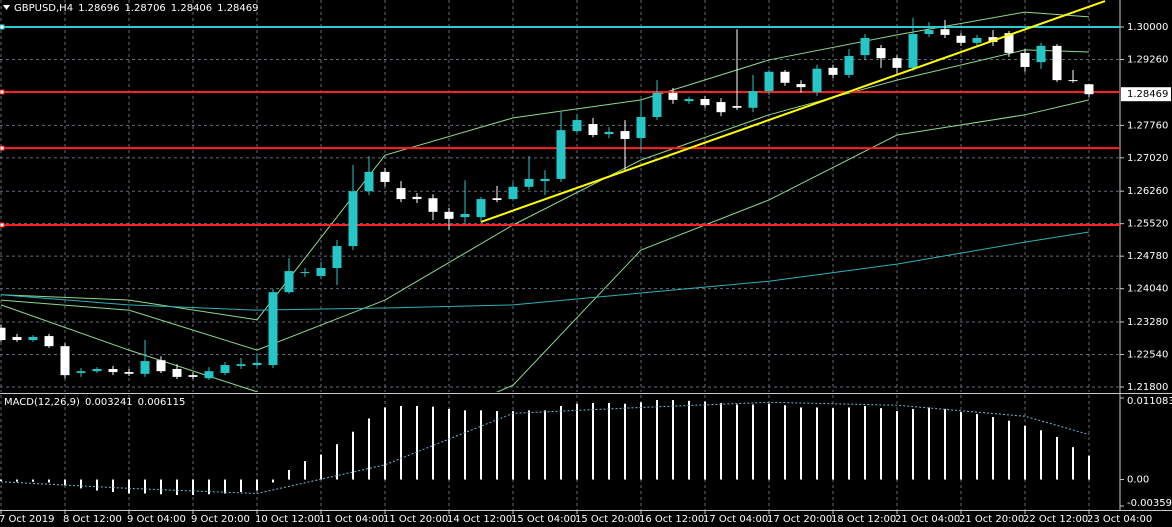 The height and width of the screenshot is (527, 1172). Describe the element at coordinates (543, 519) in the screenshot. I see `x-tick-label: 15 Oct 04:00` at that location.